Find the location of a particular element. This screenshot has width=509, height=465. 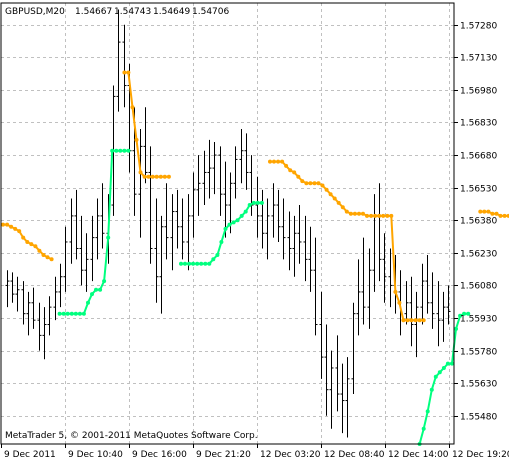

ohlc-open: 1.54667 is located at coordinates (93, 12).